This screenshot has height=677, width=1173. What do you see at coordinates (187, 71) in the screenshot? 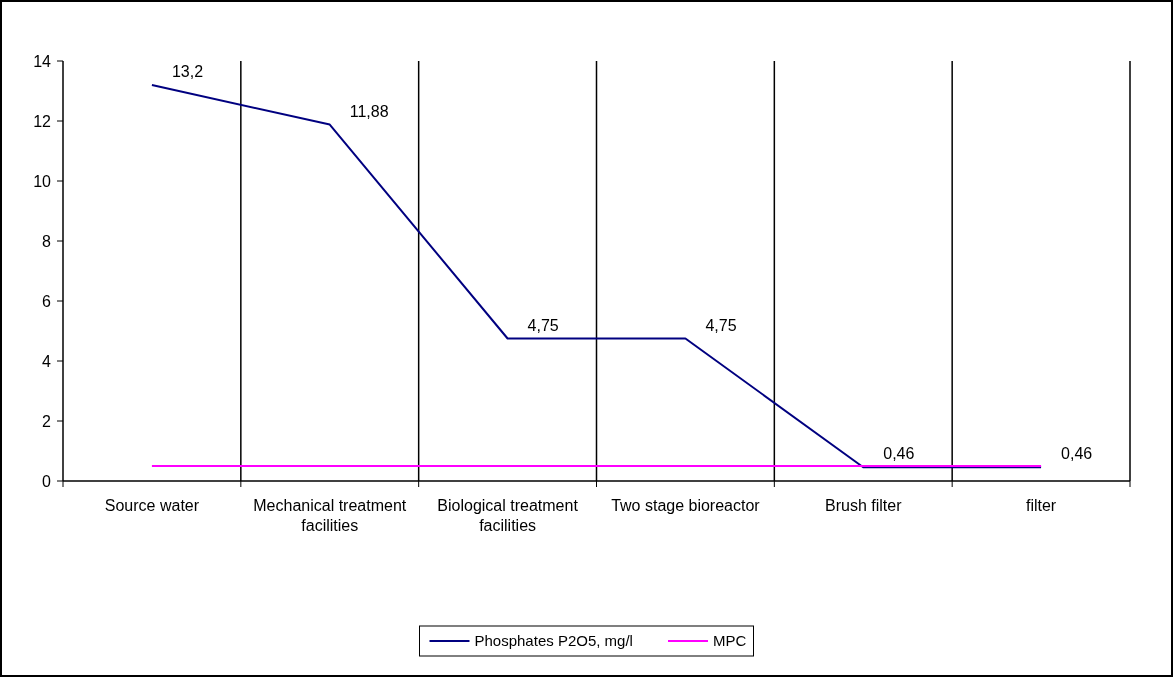
I see `data-label: 13,2` at bounding box center [187, 71].